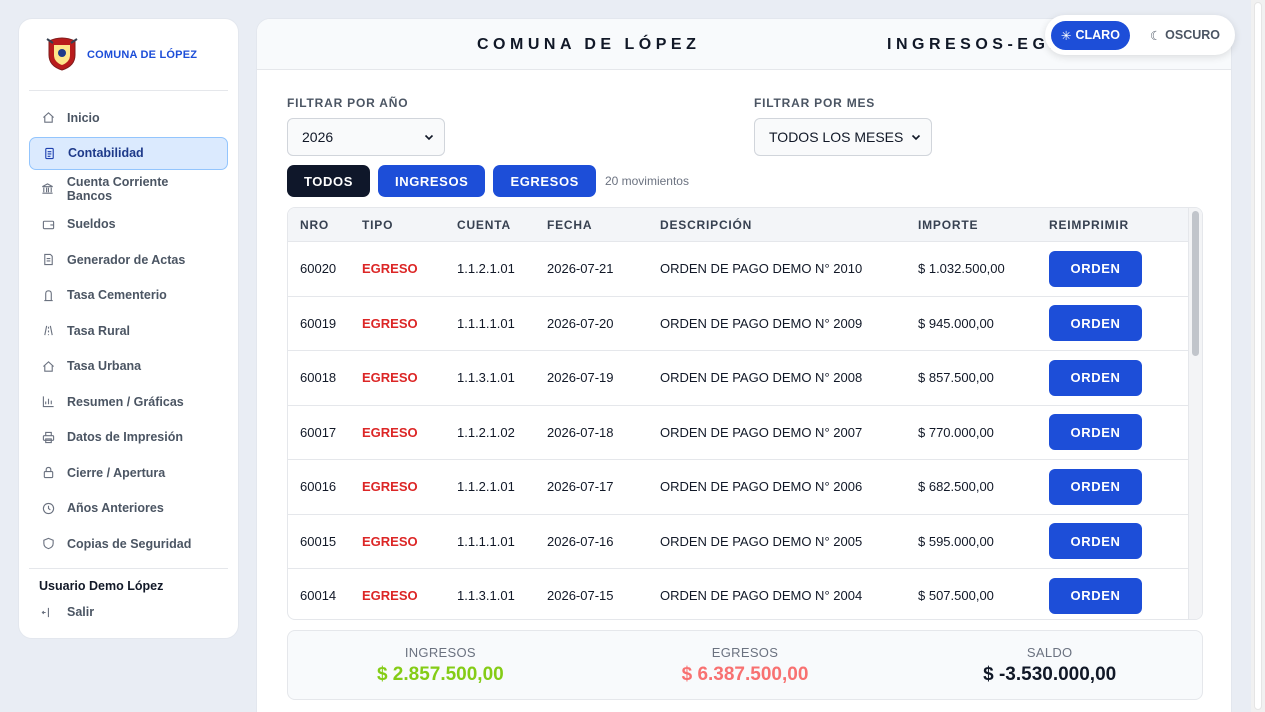 The width and height of the screenshot is (1265, 712). What do you see at coordinates (48, 402) in the screenshot?
I see `chart-icon` at bounding box center [48, 402].